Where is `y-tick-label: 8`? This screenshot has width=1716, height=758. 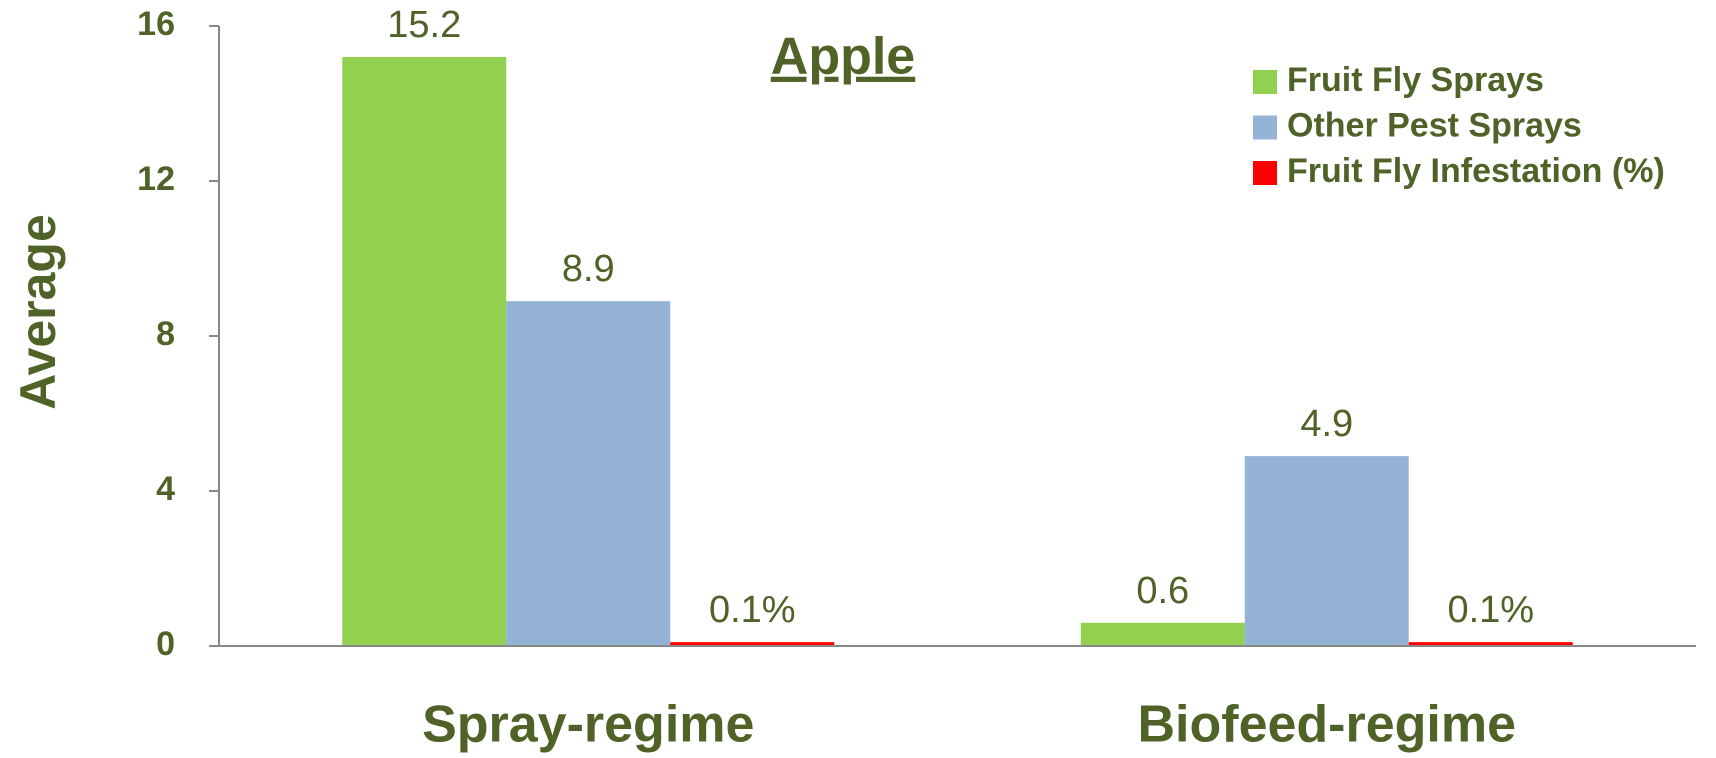 y-tick-label: 8 is located at coordinates (165, 334).